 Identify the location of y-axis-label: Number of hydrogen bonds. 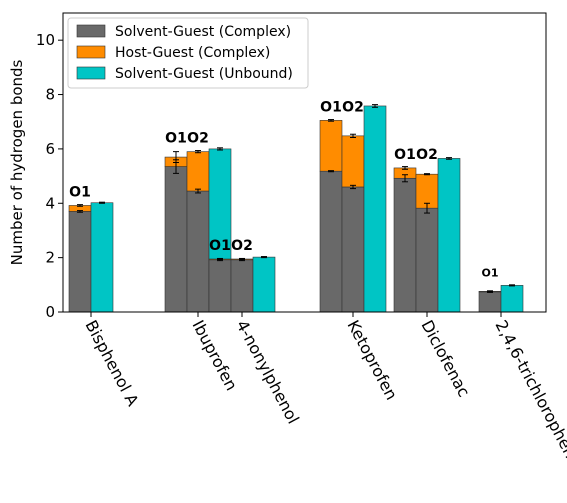
(17, 162).